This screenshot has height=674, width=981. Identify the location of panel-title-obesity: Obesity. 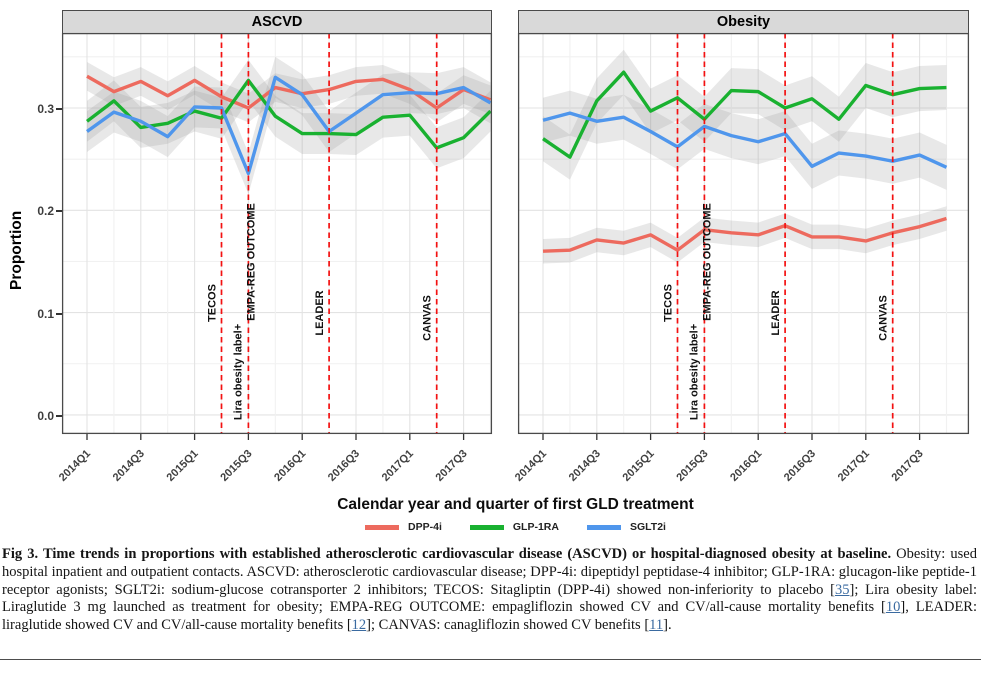
(743, 22).